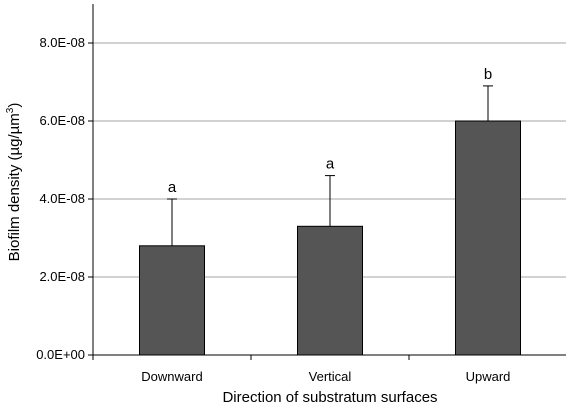 This screenshot has height=407, width=566. What do you see at coordinates (488, 74) in the screenshot?
I see `significance-label: b` at bounding box center [488, 74].